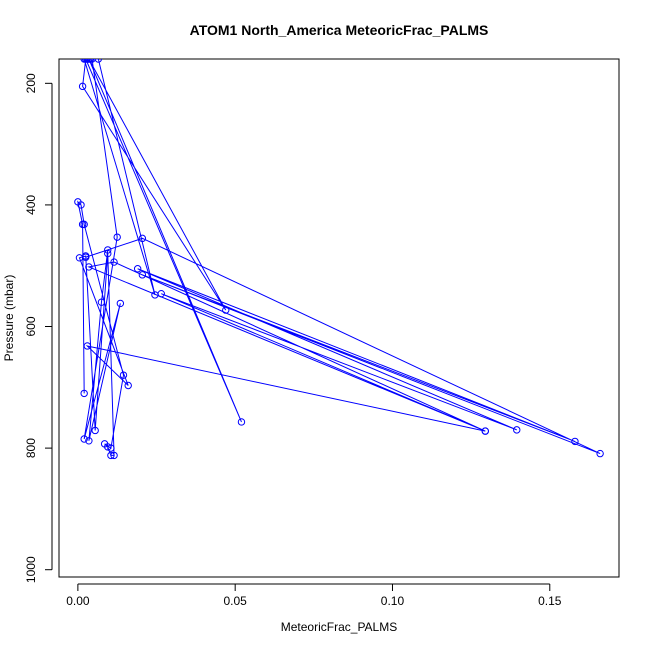 The width and height of the screenshot is (650, 650). What do you see at coordinates (339, 627) in the screenshot?
I see `x-axis-label: MeteoricFrac_PALMS` at bounding box center [339, 627].